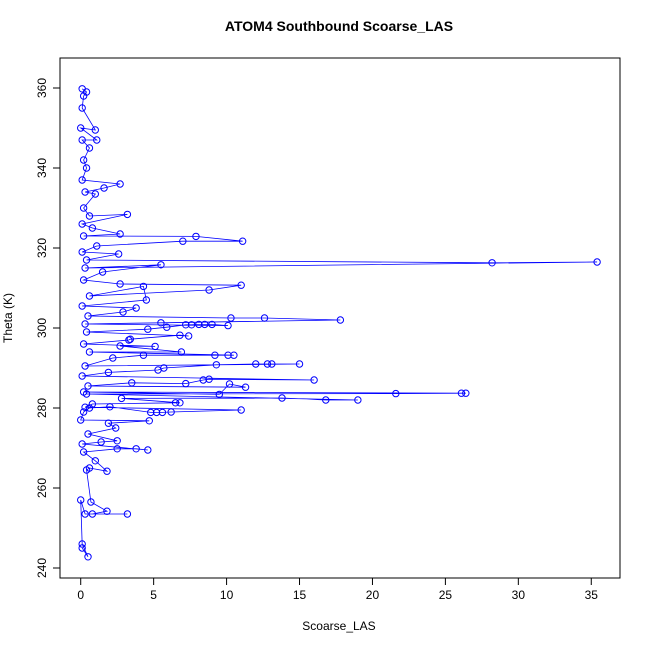  What do you see at coordinates (42, 328) in the screenshot?
I see `y-tick-label: 300` at bounding box center [42, 328].